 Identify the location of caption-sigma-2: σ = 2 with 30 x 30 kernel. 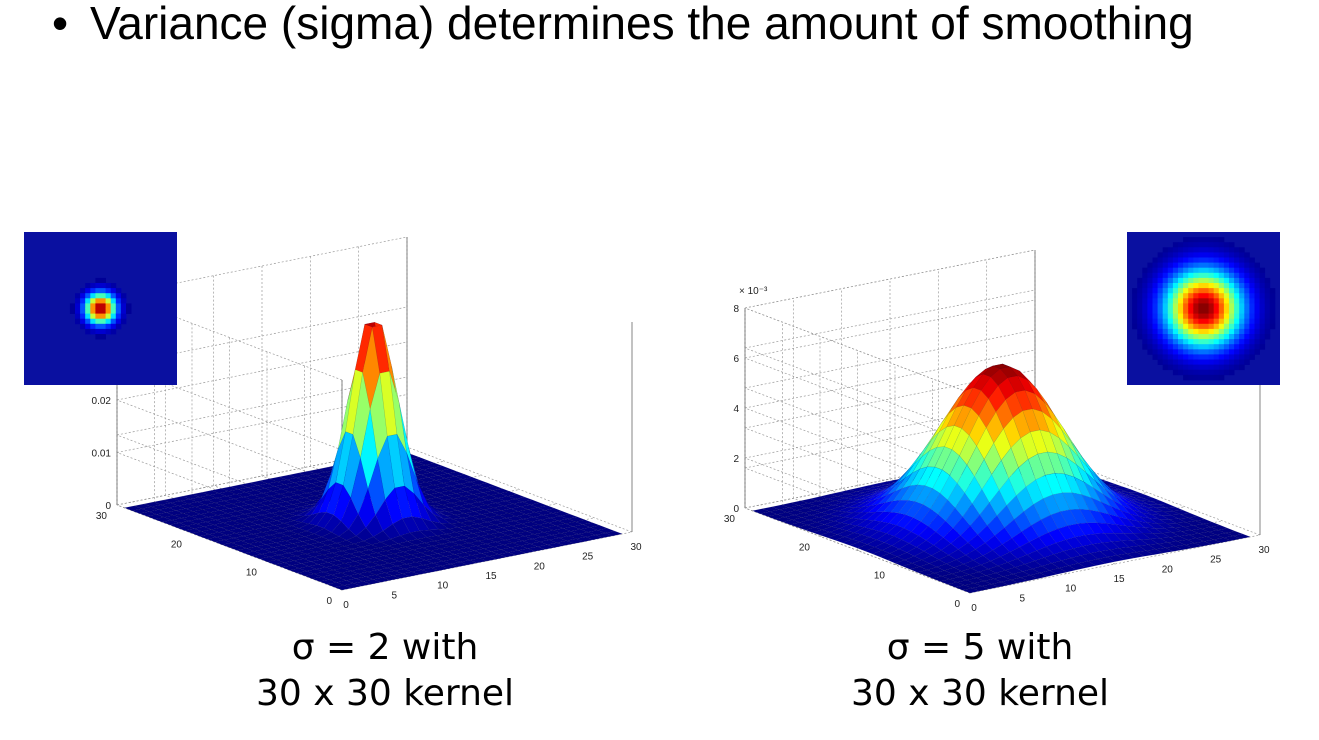
(385, 671).